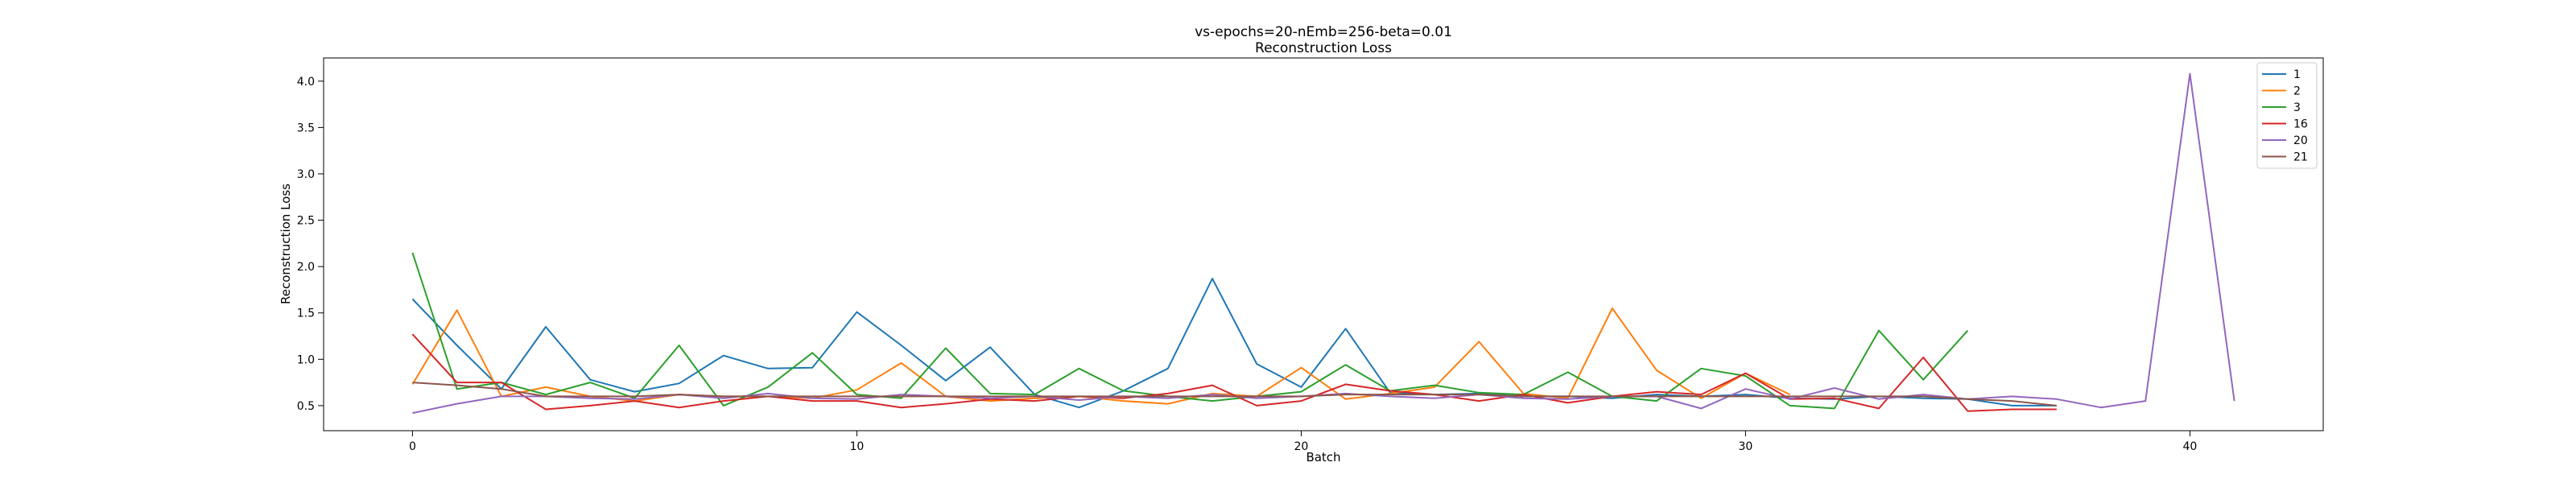 The height and width of the screenshot is (483, 2576). I want to click on legend-label-2: 2, so click(2297, 91).